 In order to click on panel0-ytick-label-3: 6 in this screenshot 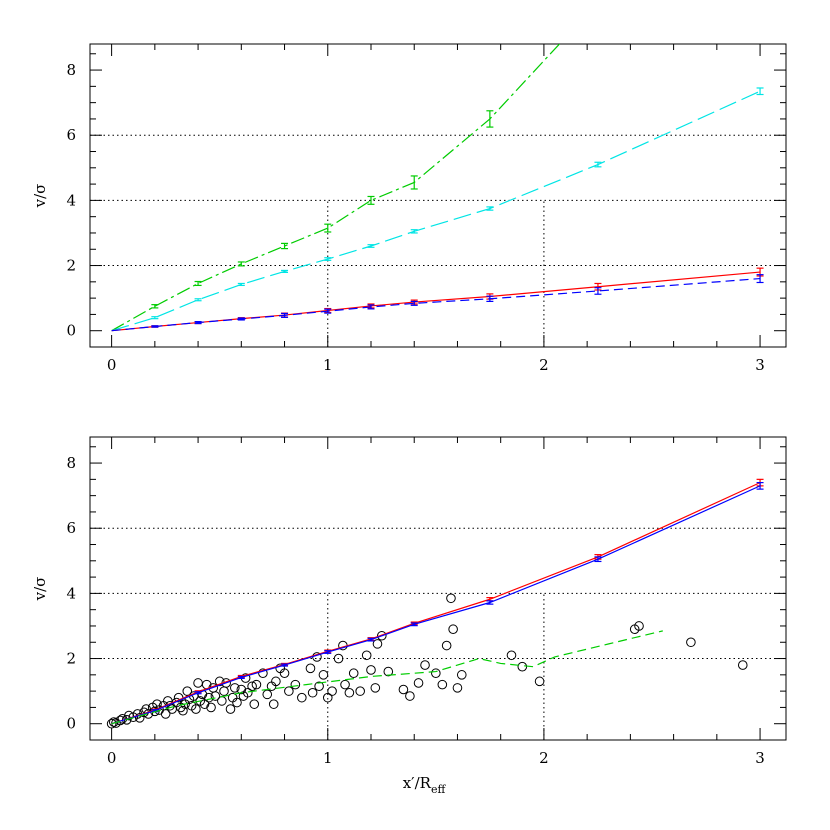, I will do `click(71, 135)`.